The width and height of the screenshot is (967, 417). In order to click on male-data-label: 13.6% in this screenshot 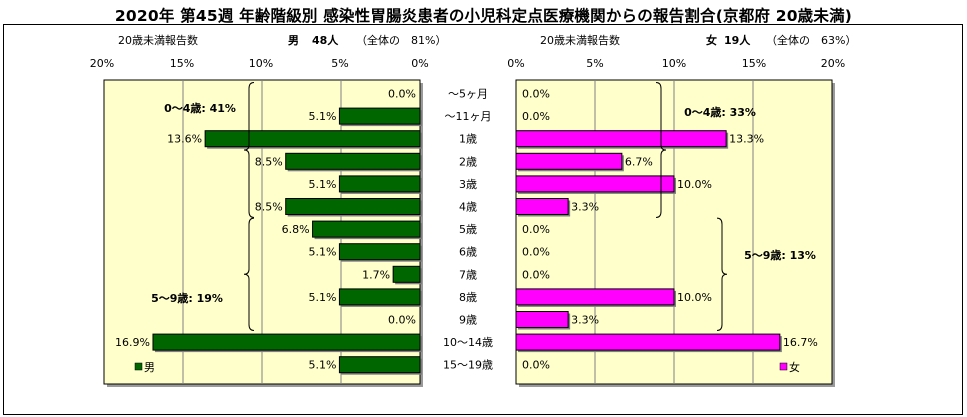, I will do `click(184, 139)`.